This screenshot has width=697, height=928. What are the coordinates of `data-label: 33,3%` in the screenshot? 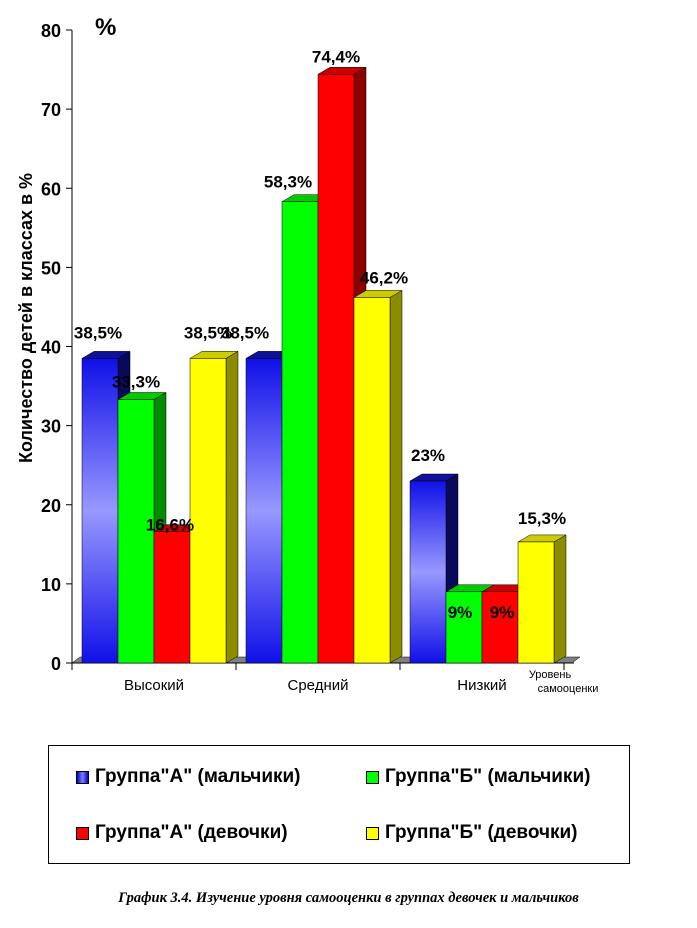 It's located at (136, 382).